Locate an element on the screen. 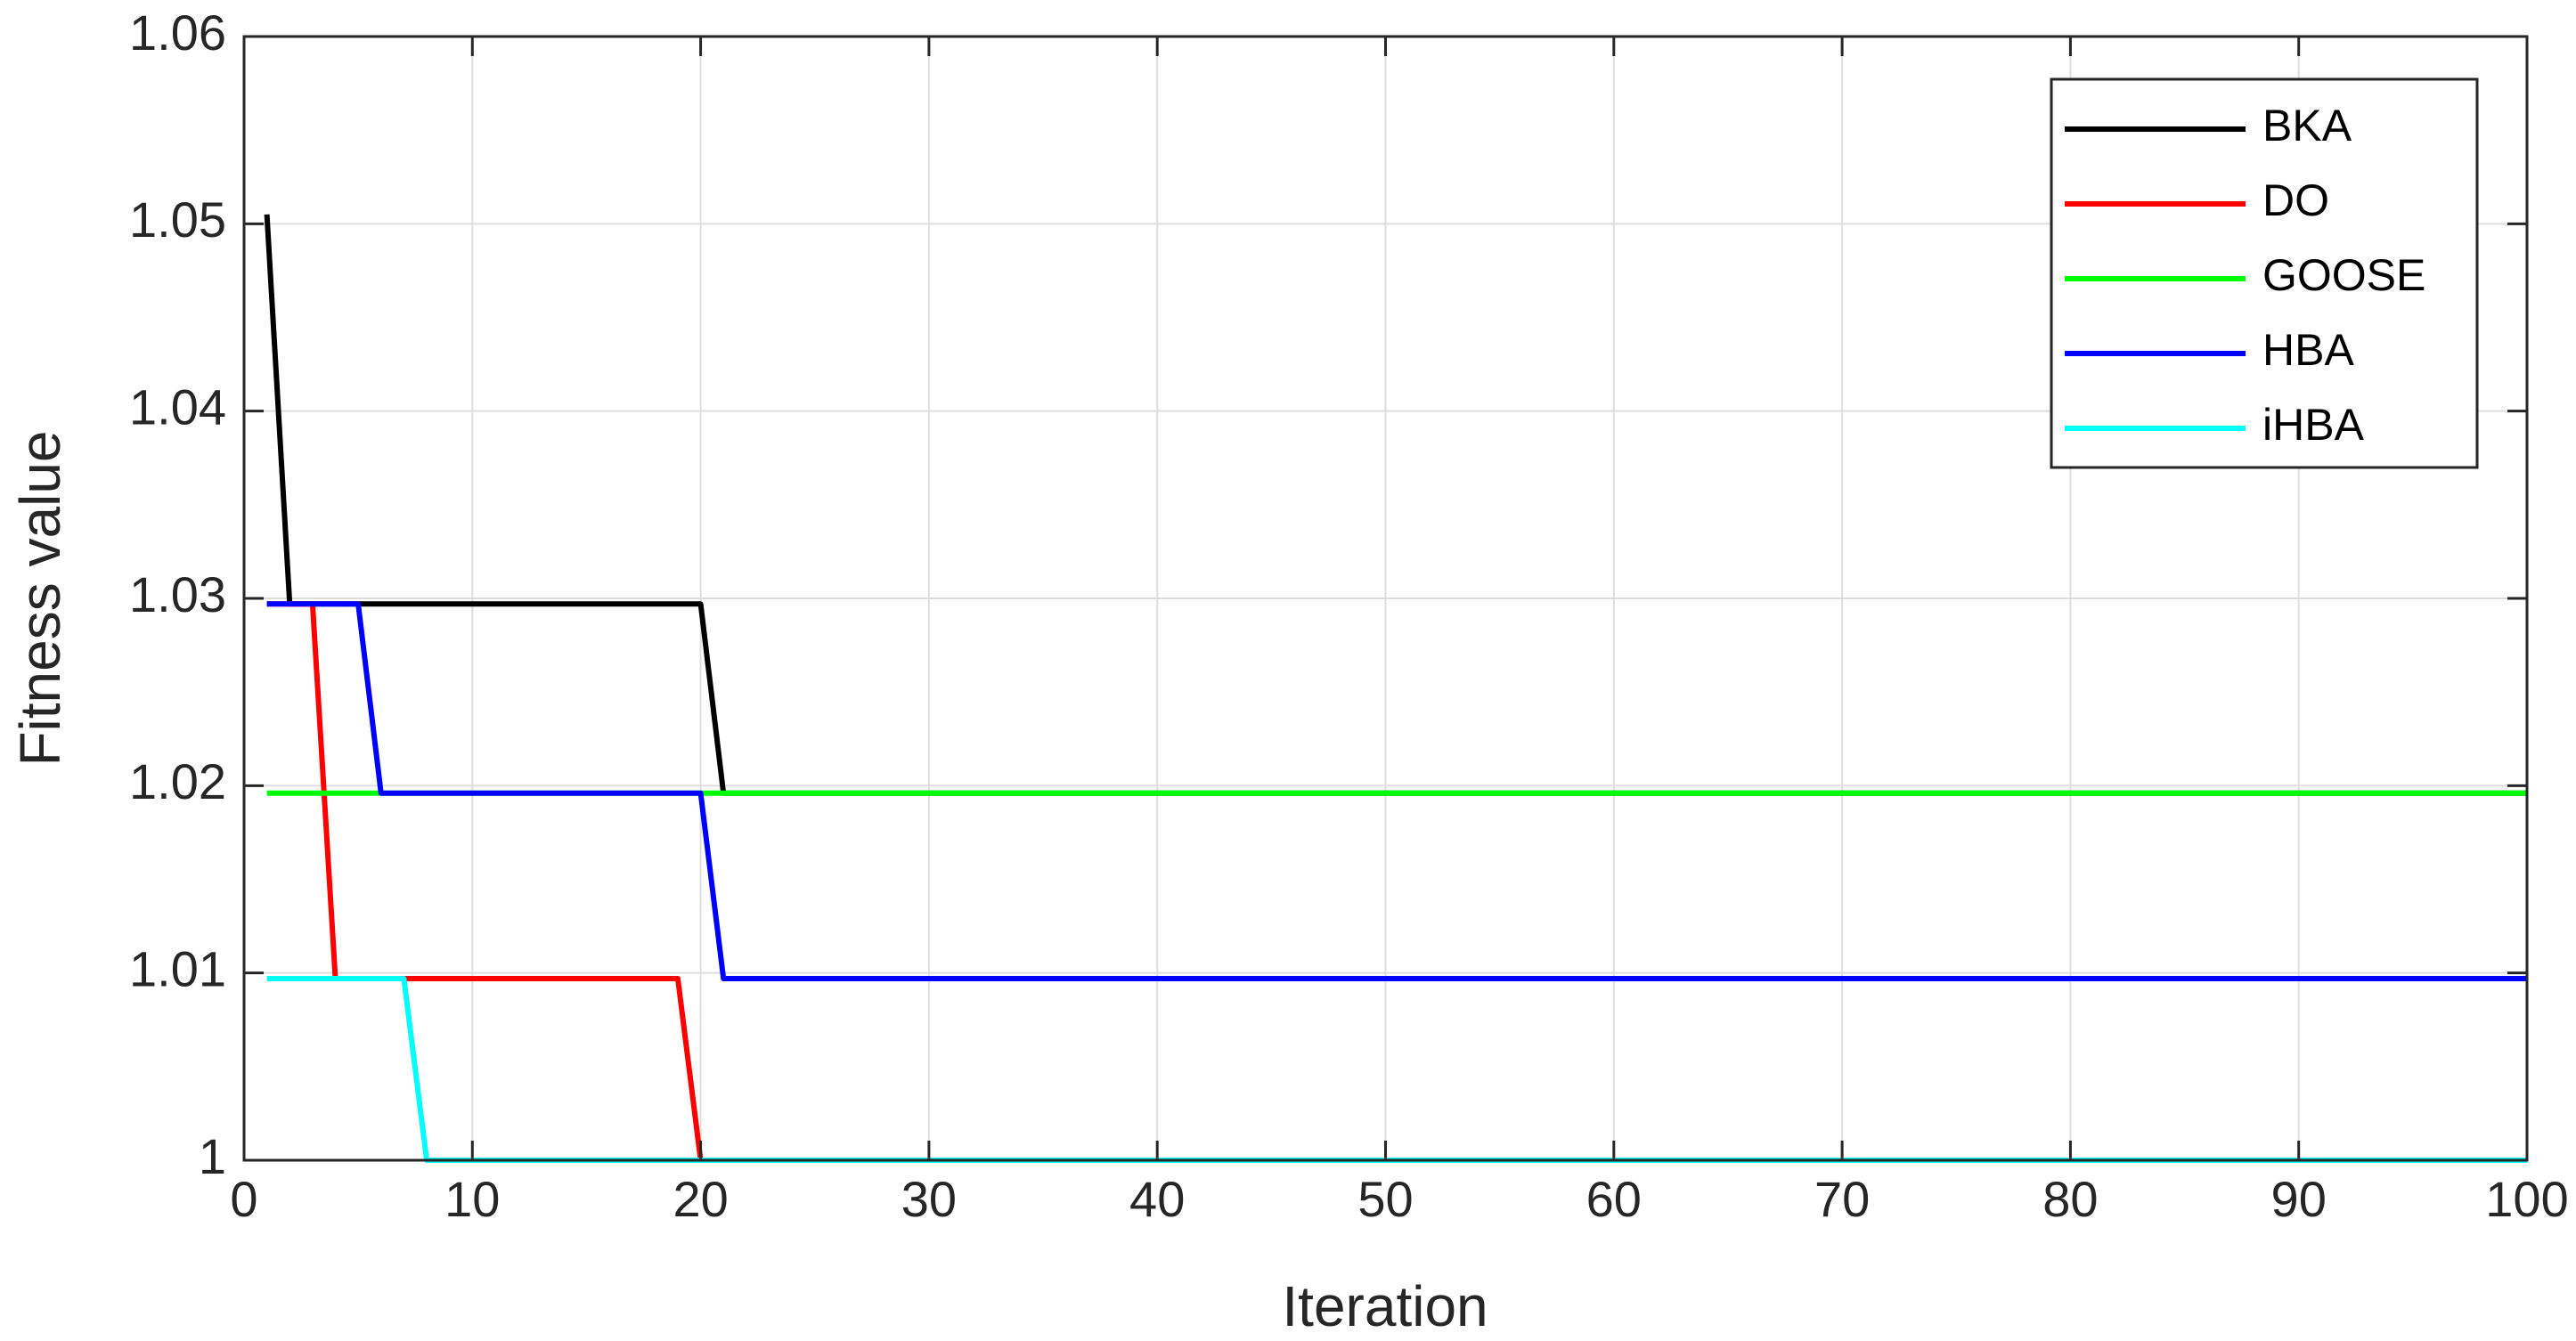  x-tick-label: 40 is located at coordinates (1157, 1199).